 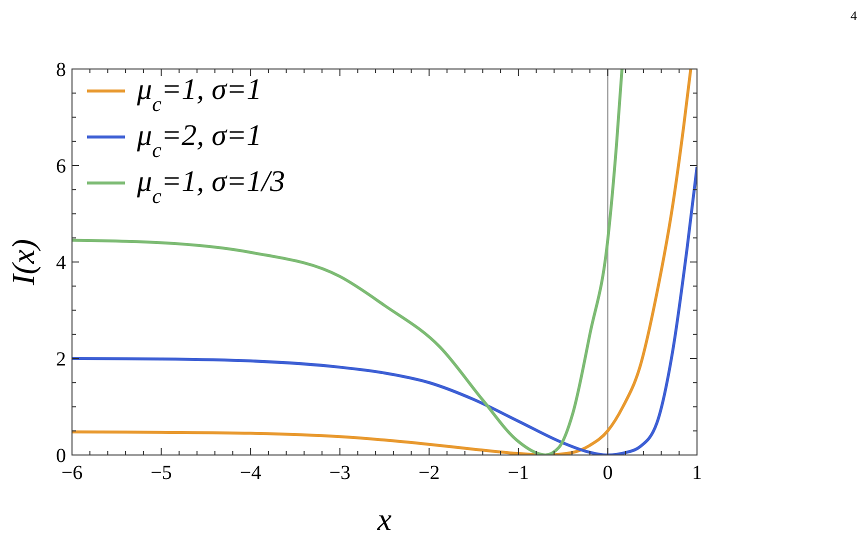 I want to click on y-axis-title: I(x), so click(x=23, y=262).